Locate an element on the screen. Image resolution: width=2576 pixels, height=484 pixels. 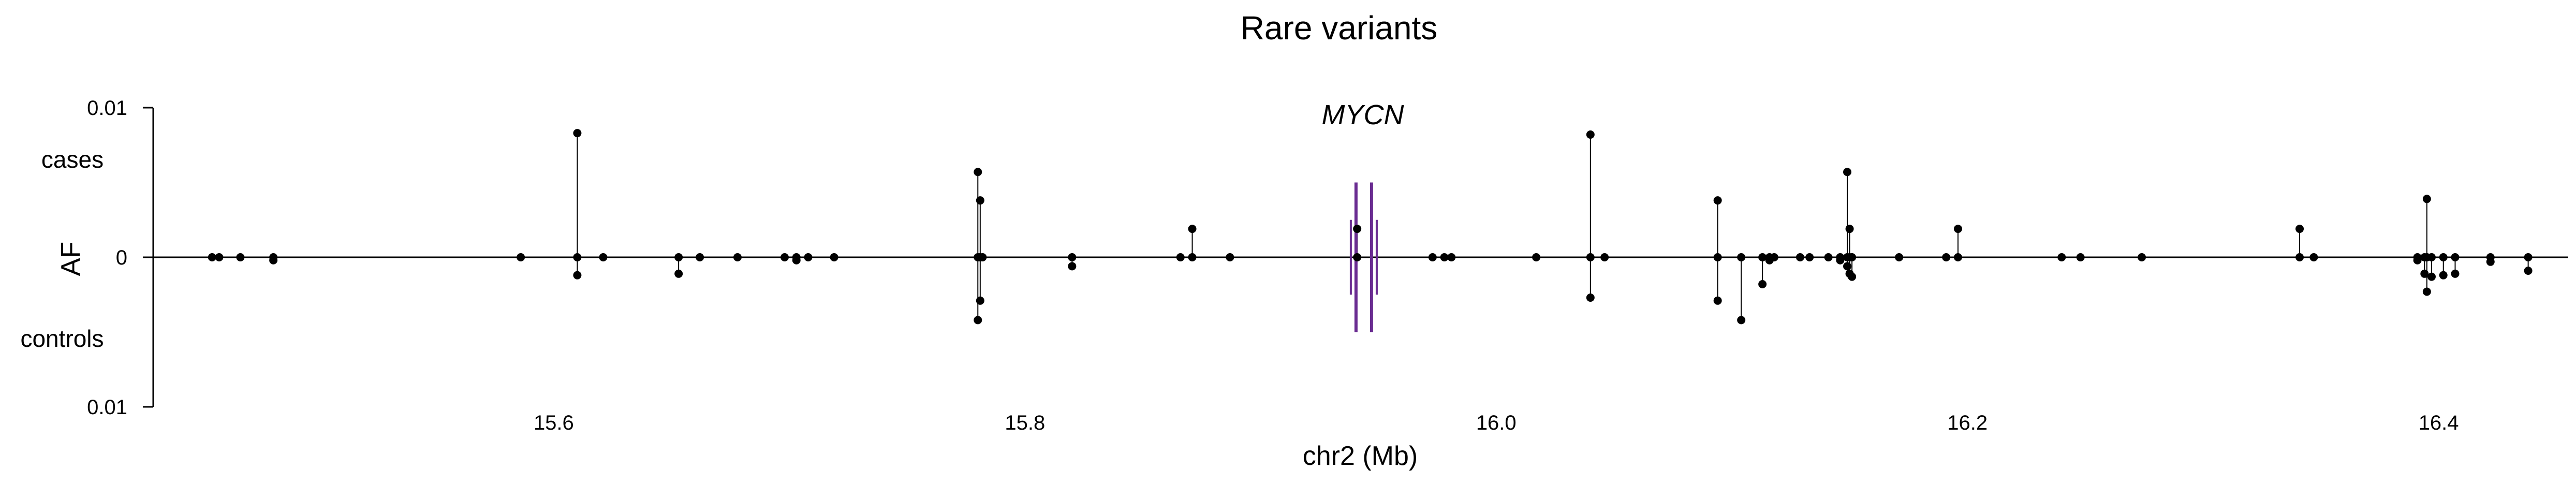
y-tick-label-2: 0.01 is located at coordinates (107, 408).